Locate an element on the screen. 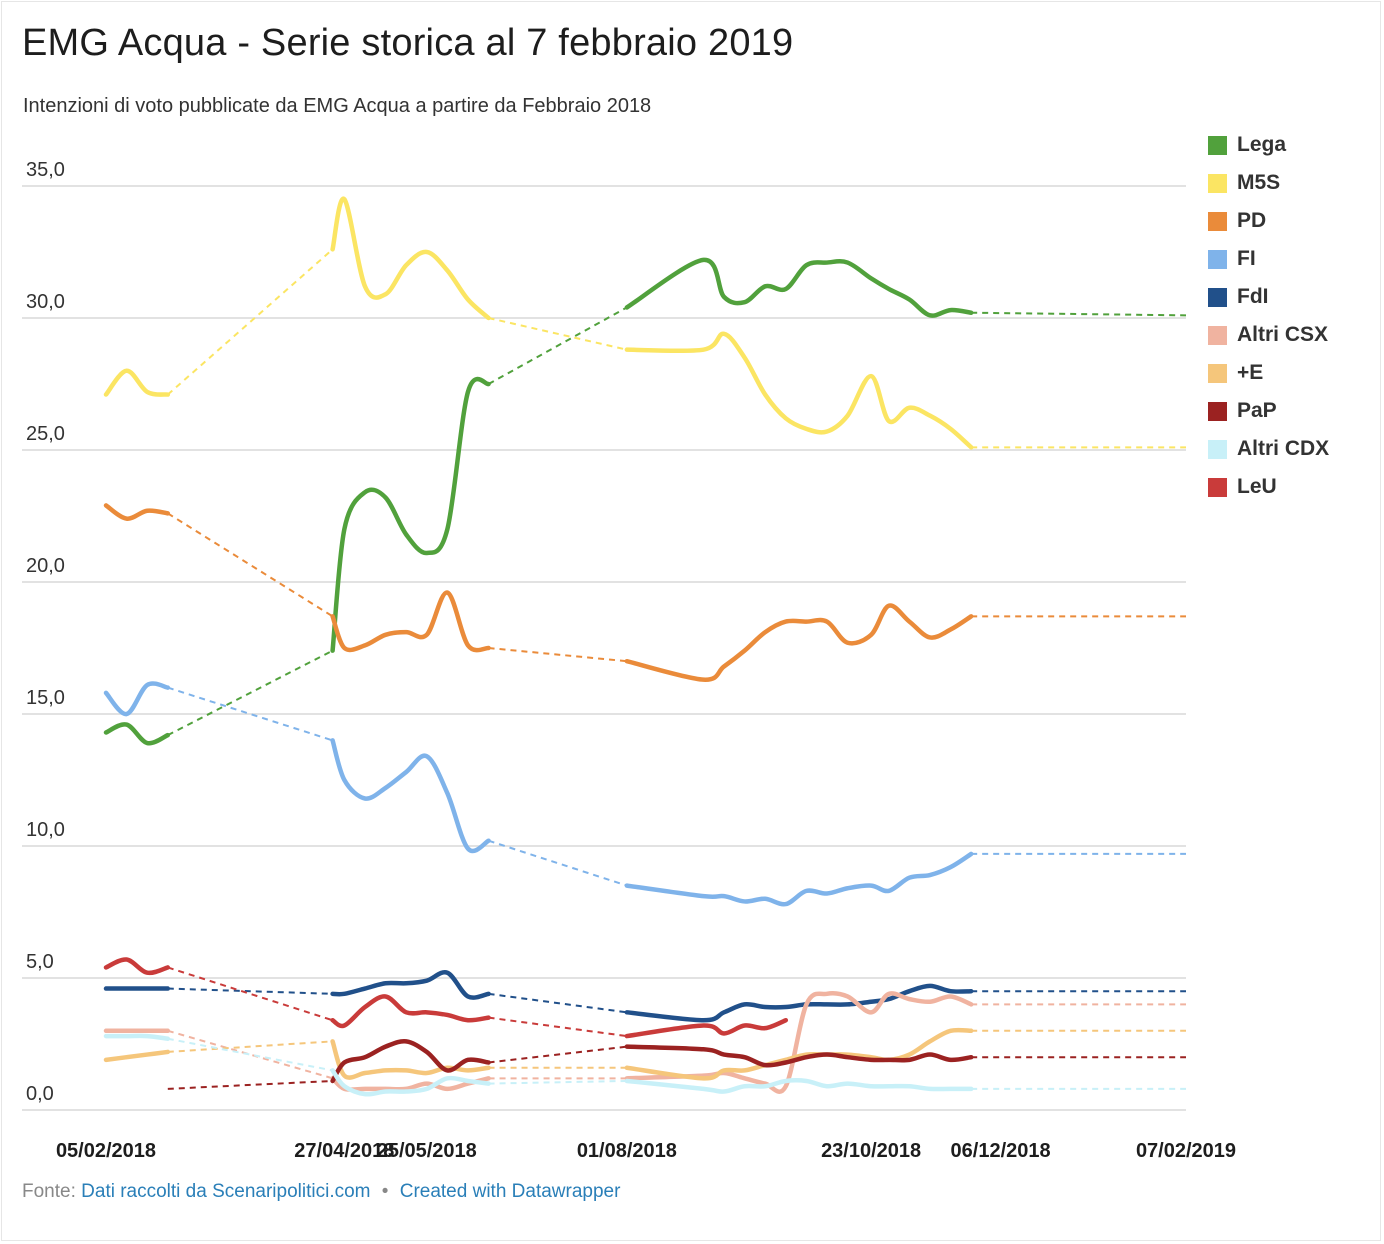 The height and width of the screenshot is (1244, 1384). legend-label: FdI is located at coordinates (1253, 296).